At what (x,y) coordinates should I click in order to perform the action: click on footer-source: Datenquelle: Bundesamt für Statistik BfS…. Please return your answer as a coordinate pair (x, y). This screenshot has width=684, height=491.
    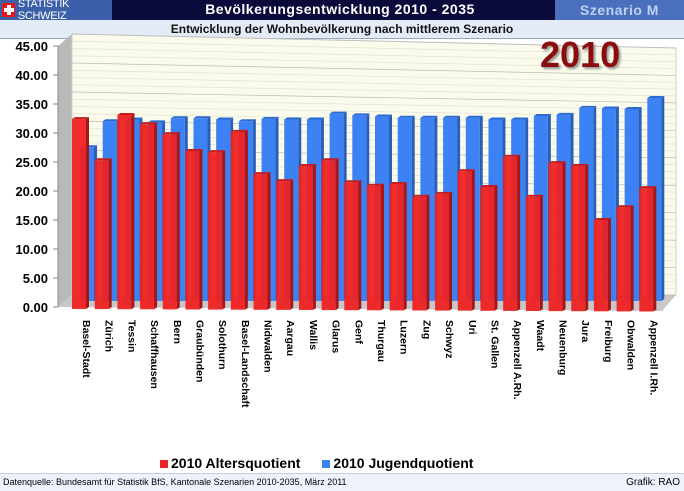
    Looking at the image, I should click on (175, 482).